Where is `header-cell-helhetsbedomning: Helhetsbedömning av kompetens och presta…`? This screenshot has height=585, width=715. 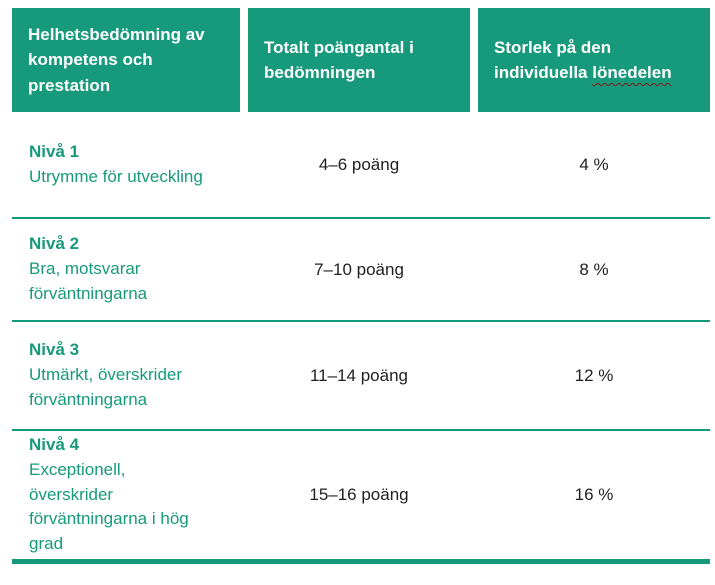
header-cell-helhetsbedomning: Helhetsbedömning av kompetens och presta… is located at coordinates (126, 60).